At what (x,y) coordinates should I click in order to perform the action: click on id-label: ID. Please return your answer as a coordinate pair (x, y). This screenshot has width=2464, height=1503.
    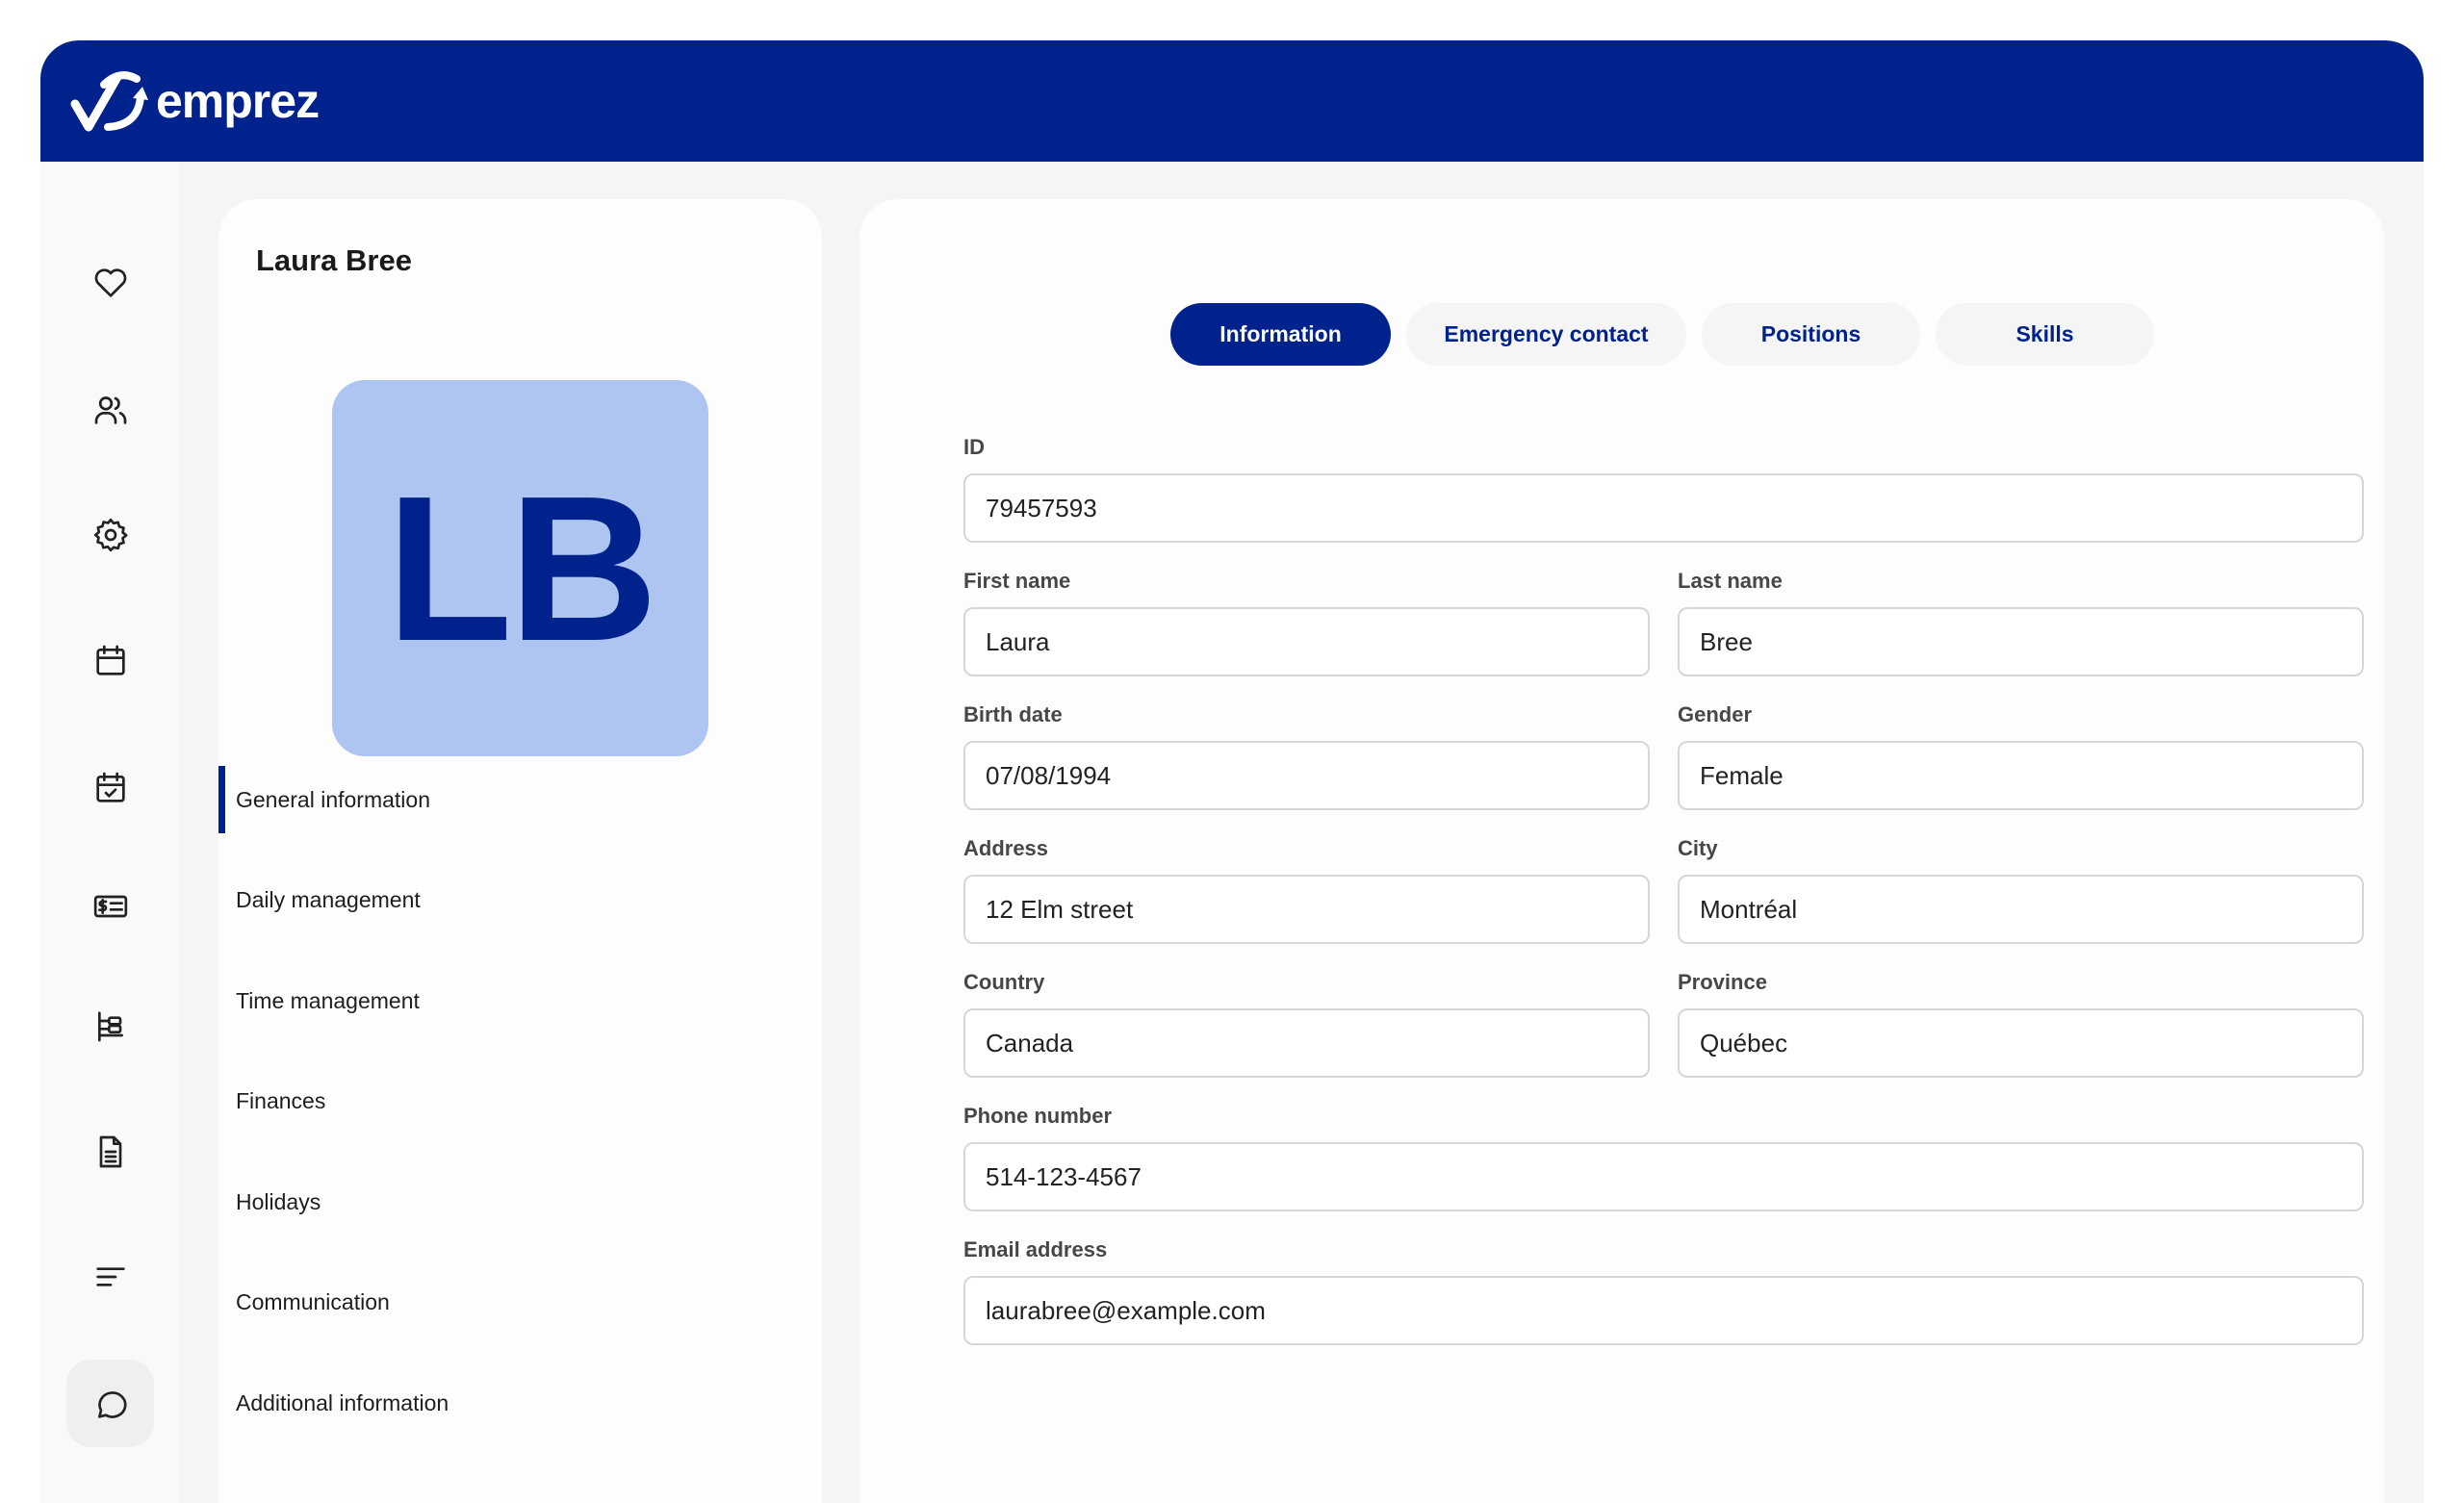
    Looking at the image, I should click on (974, 447).